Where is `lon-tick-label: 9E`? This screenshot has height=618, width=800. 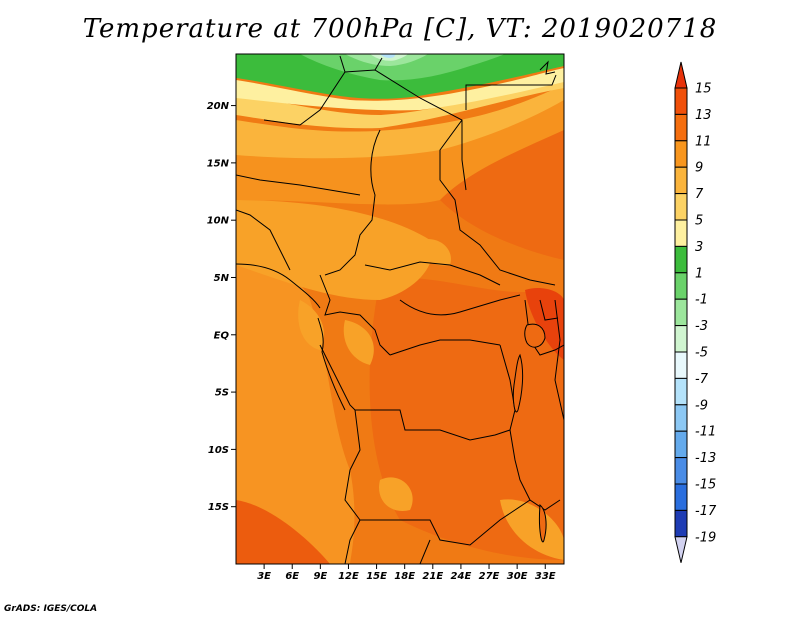 lon-tick-label: 9E is located at coordinates (320, 576).